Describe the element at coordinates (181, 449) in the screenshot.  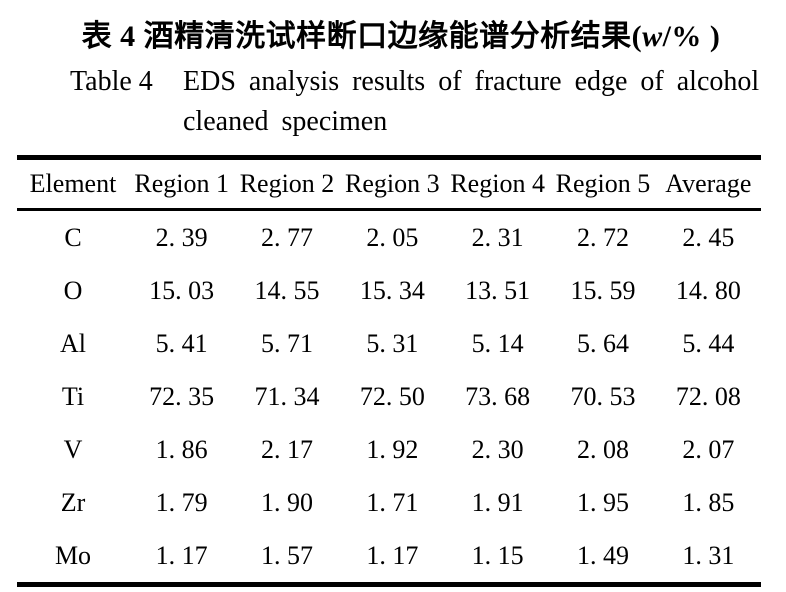
I see `value-cell: 1. 86` at that location.